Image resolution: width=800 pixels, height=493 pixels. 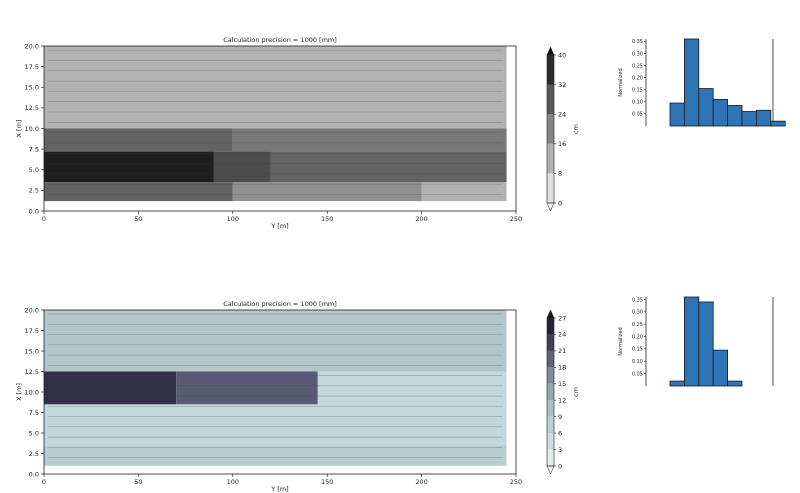 I want to click on histogram-1: 0.05 0.10 0.15 0.20 0.25 0.30 0.35 Normalized, so click(x=702, y=82).